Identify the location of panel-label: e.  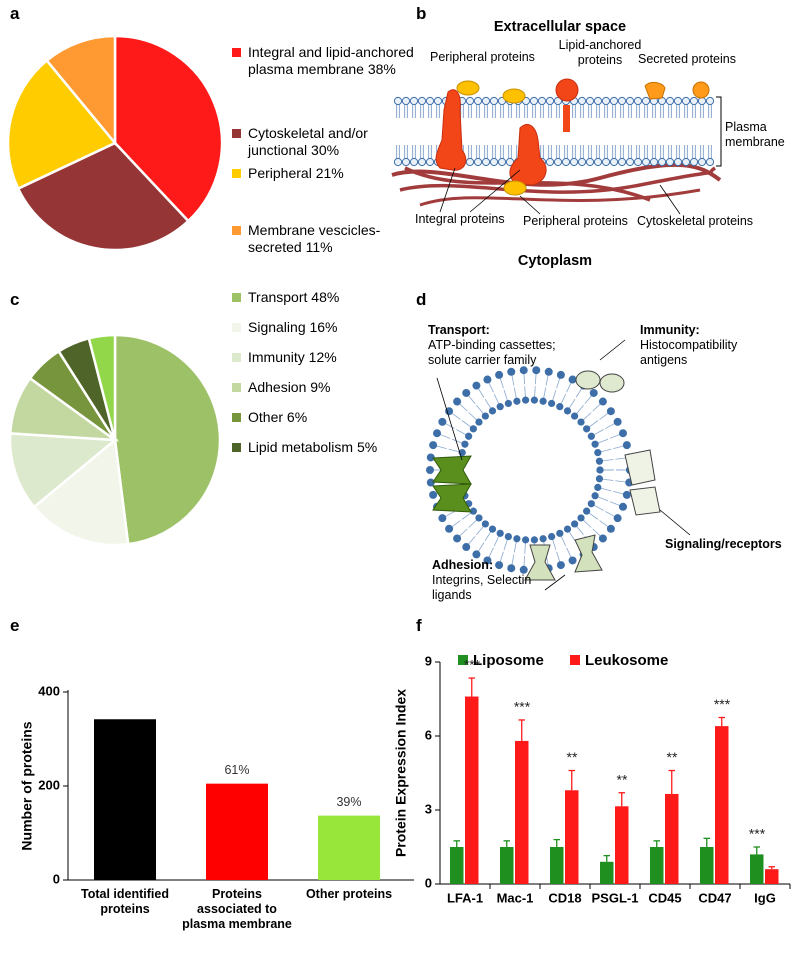
(15, 625).